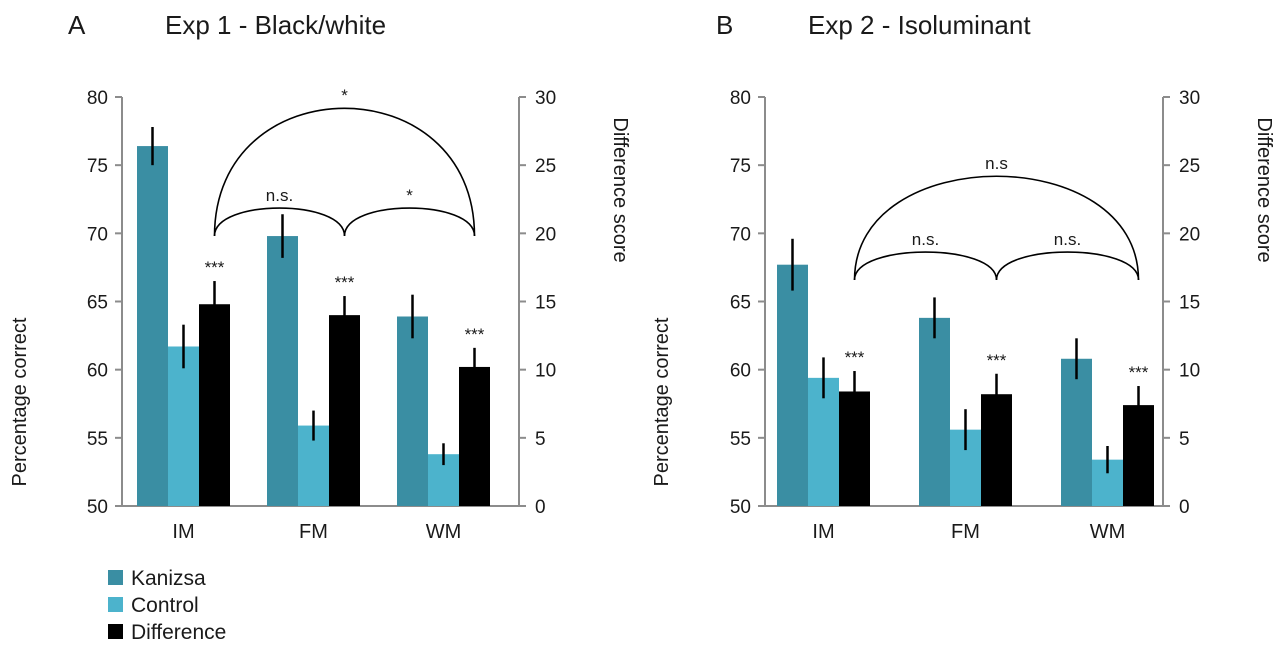  I want to click on legend-label-control: Control, so click(165, 605).